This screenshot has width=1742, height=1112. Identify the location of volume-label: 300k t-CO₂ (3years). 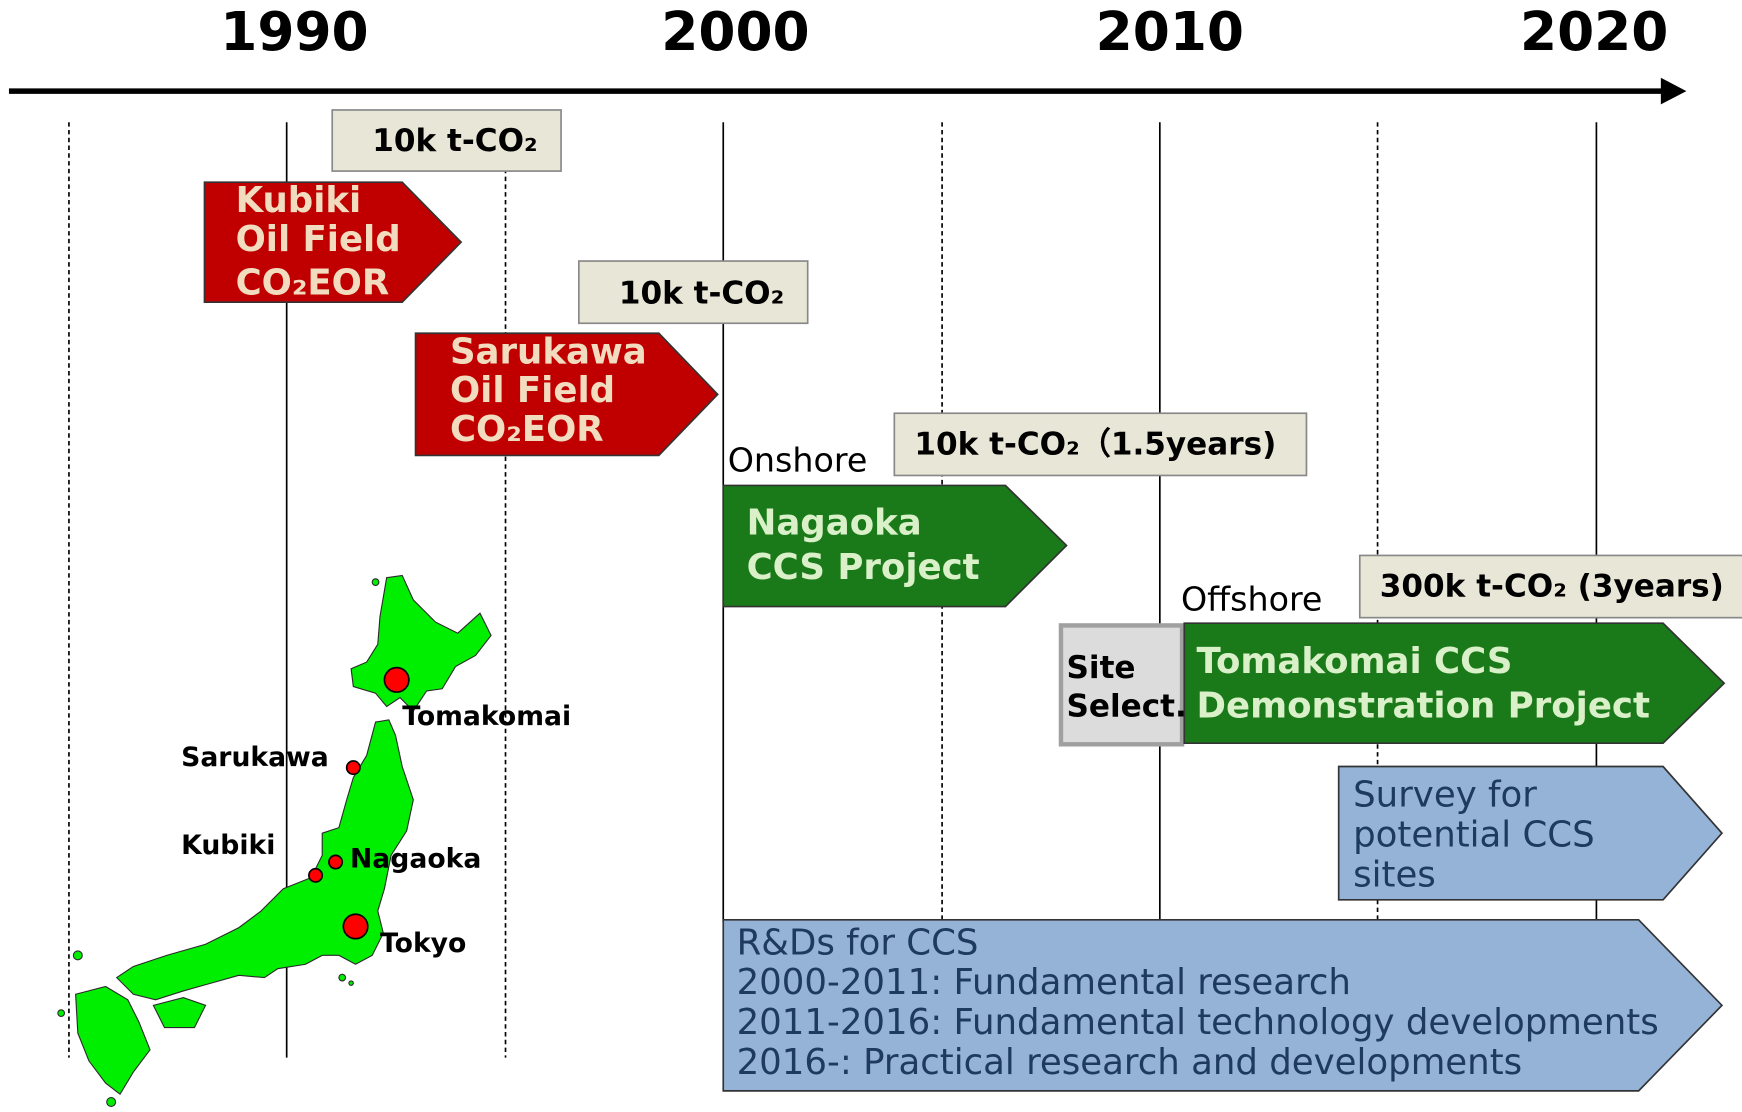
(1552, 587).